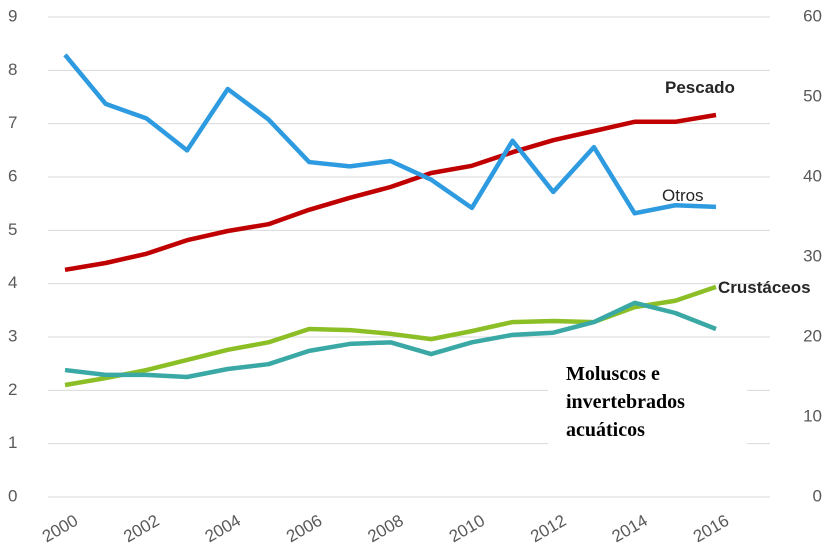  Describe the element at coordinates (683, 195) in the screenshot. I see `series-label: Otros` at that location.